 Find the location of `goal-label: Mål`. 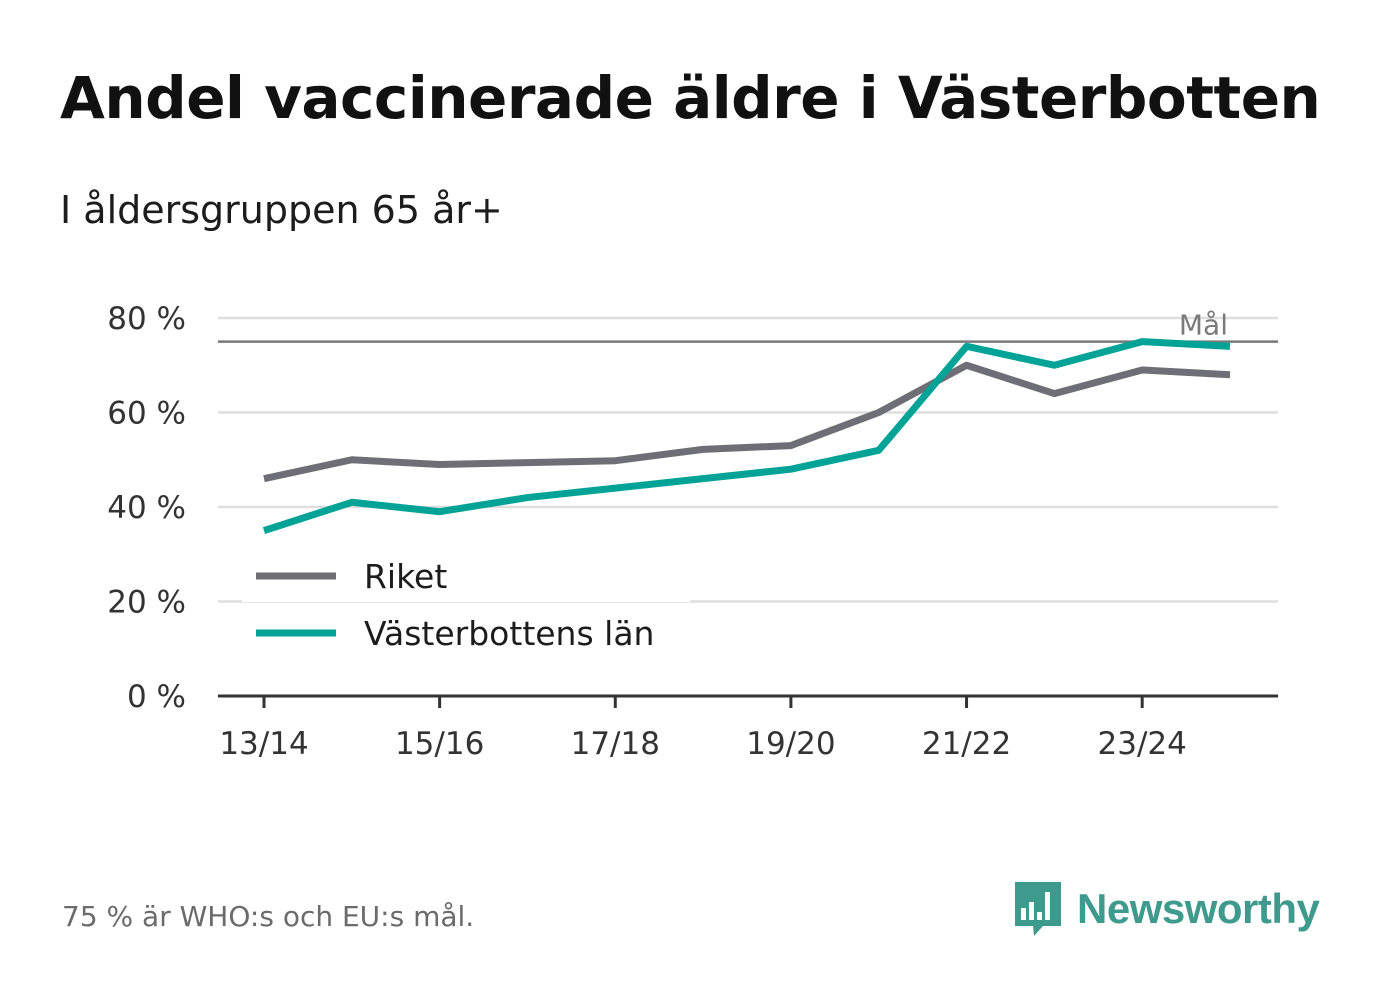

goal-label: Mål is located at coordinates (1203, 325).